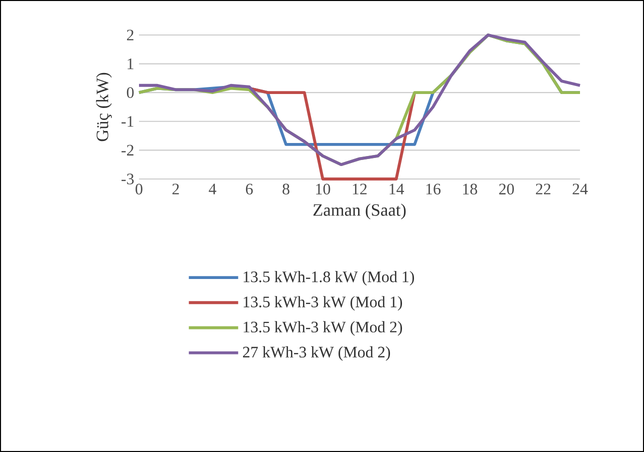 This screenshot has width=644, height=452. Describe the element at coordinates (249, 189) in the screenshot. I see `x-tick-label: 6` at that location.